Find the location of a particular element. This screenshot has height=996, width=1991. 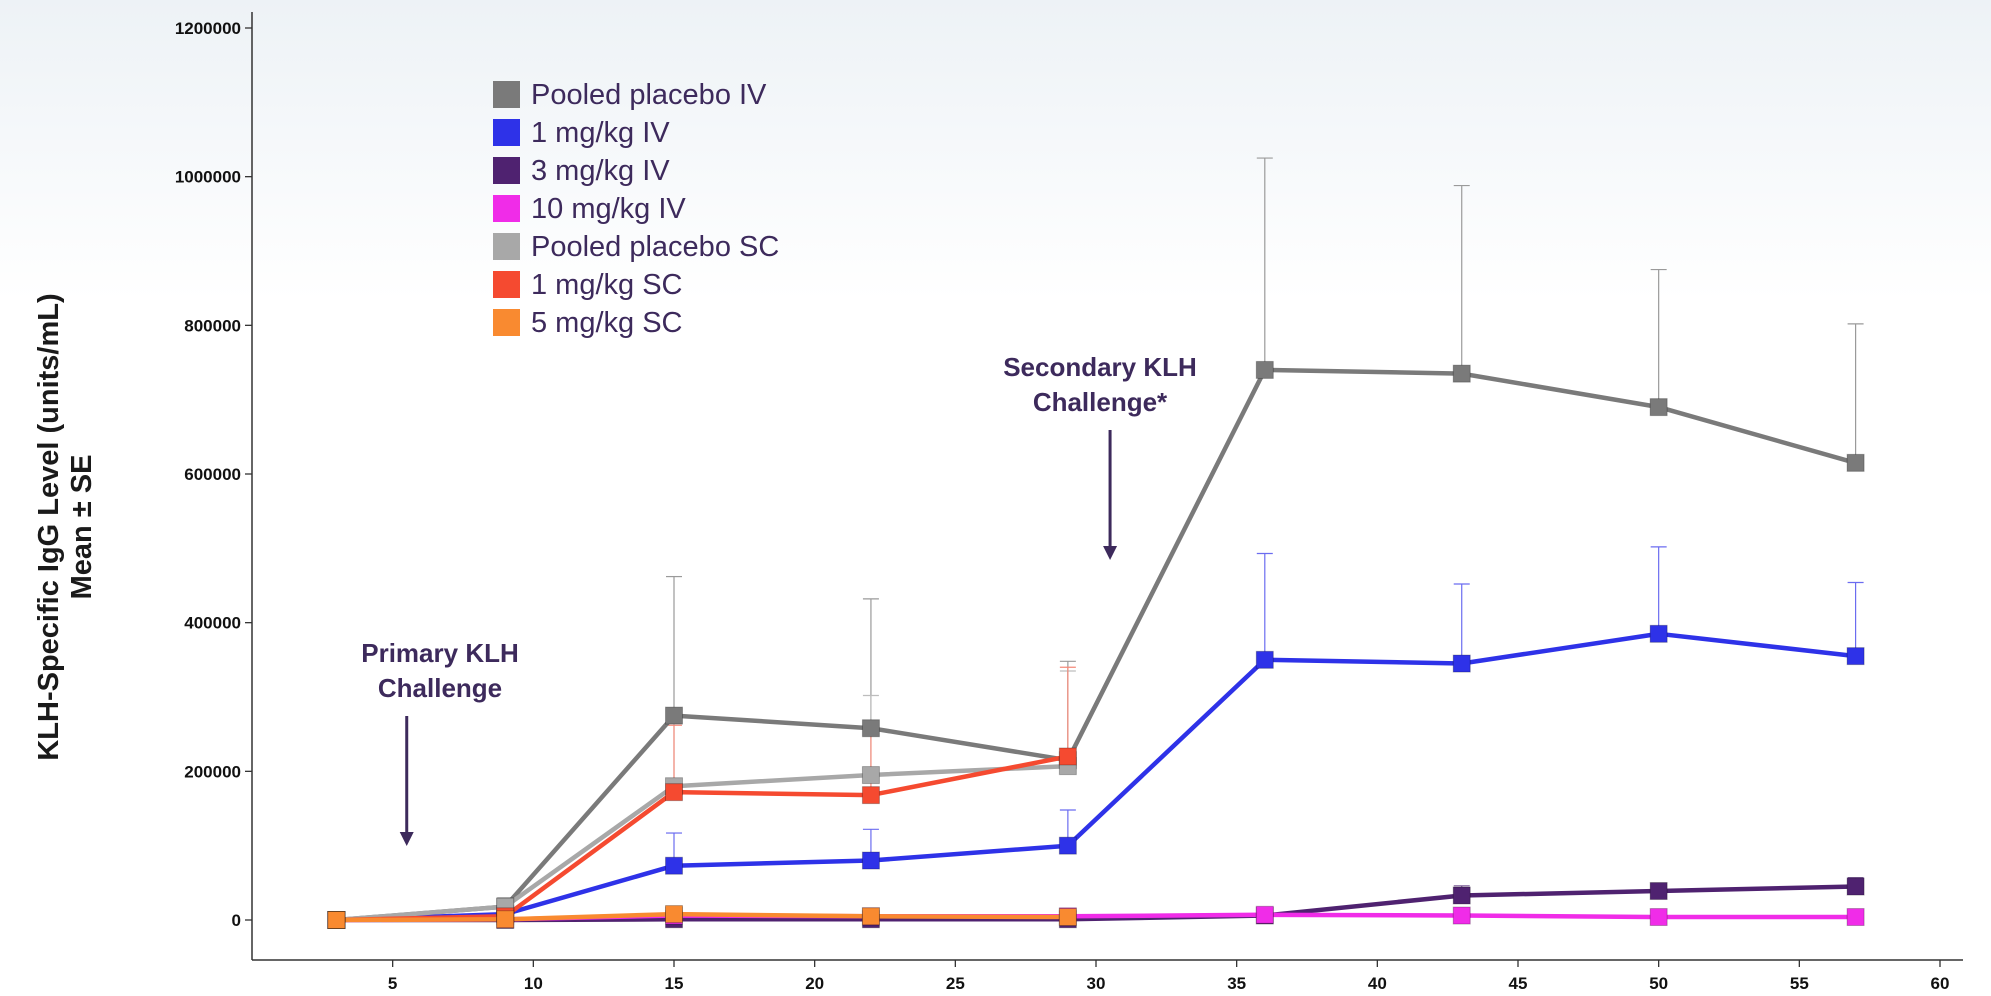

x-tick-label: 5 is located at coordinates (392, 983).